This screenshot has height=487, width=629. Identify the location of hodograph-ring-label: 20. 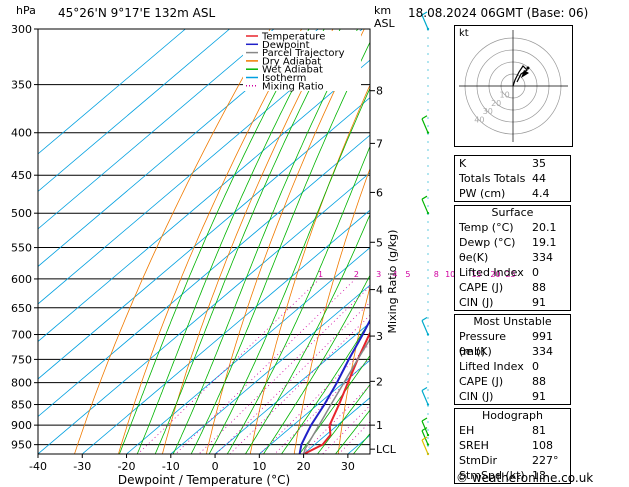
(496, 103).